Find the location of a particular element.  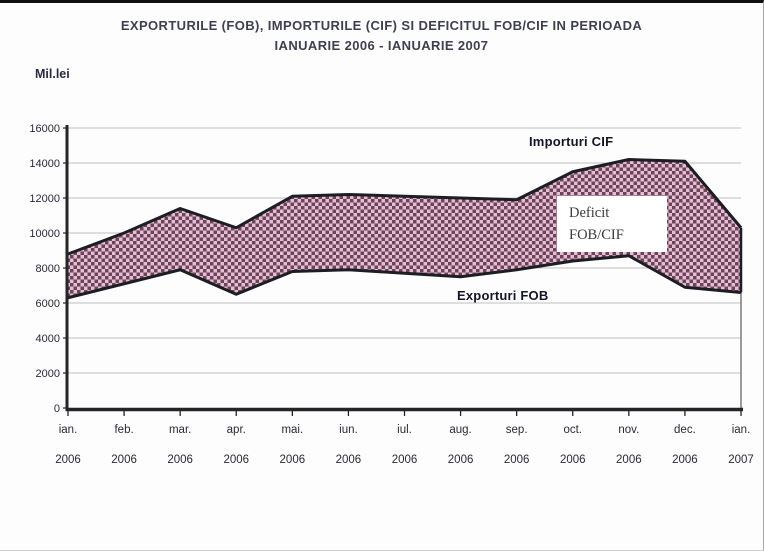

exports-series-label: Exporturi FOB is located at coordinates (503, 295).